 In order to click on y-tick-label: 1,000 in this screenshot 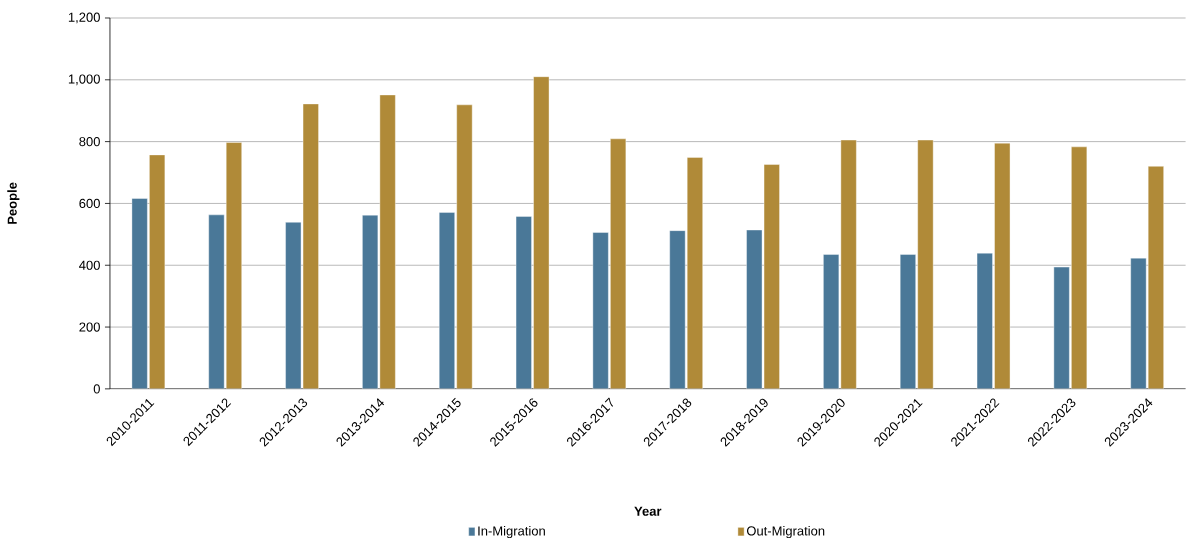, I will do `click(84, 80)`.